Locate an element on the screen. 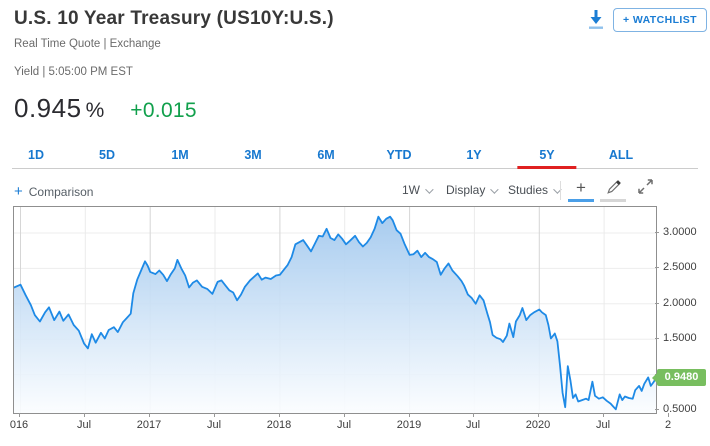 The width and height of the screenshot is (710, 446). range-tab-ytd: YTD is located at coordinates (399, 155).